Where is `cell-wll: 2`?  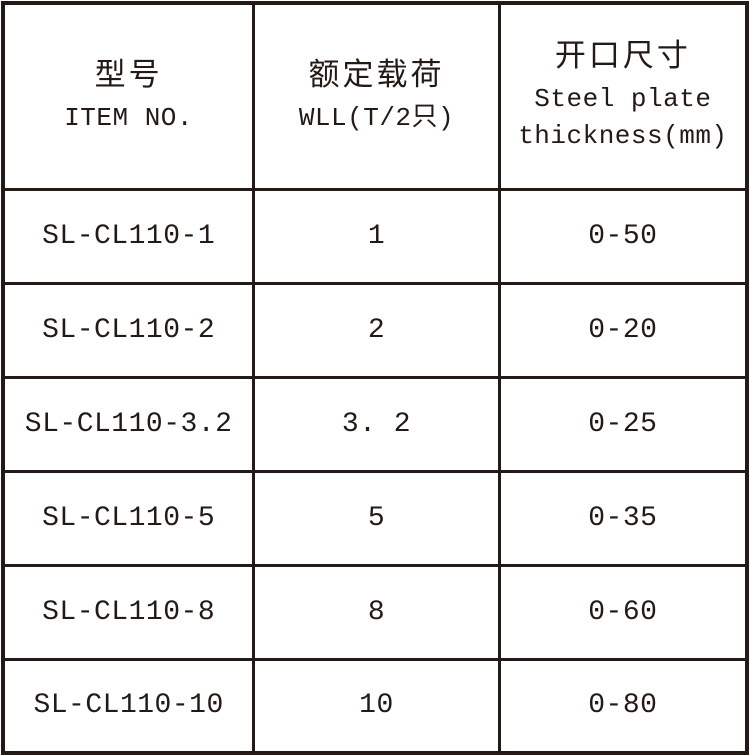
cell-wll: 2 is located at coordinates (376, 330).